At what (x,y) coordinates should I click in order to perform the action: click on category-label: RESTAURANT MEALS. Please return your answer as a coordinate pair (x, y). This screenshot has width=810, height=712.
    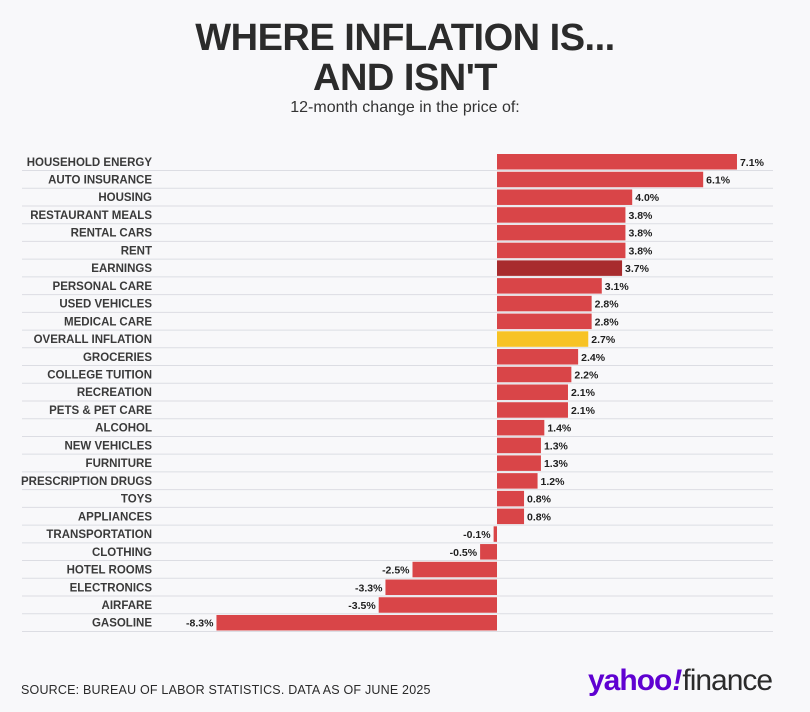
    Looking at the image, I should click on (91, 216).